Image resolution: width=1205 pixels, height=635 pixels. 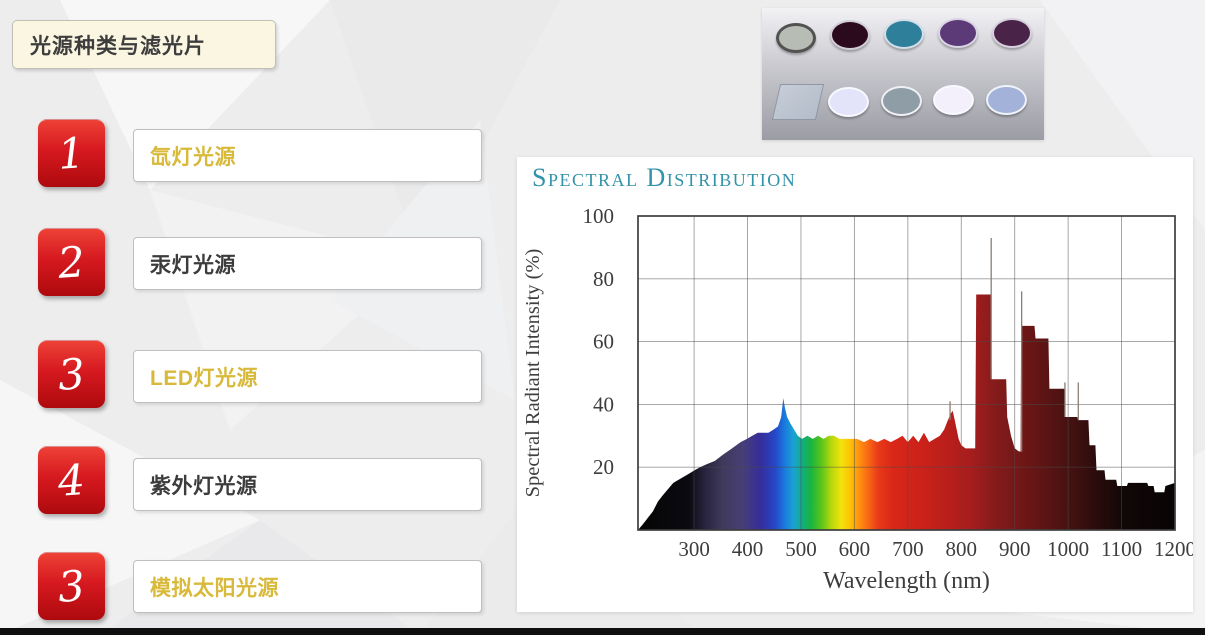 I want to click on x-tick-label: 400, so click(x=748, y=549).